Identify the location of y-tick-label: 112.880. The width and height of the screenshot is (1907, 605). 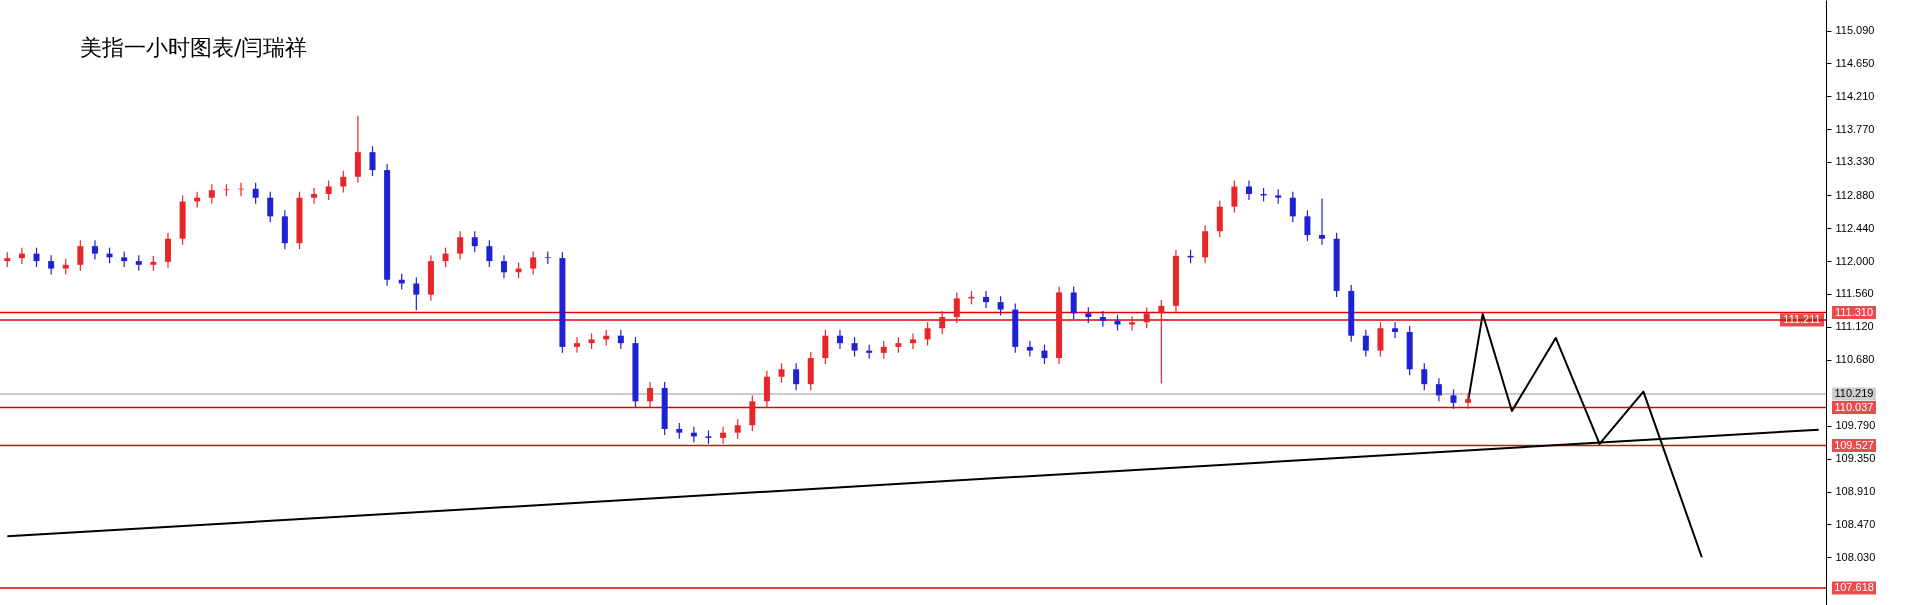
(1855, 194).